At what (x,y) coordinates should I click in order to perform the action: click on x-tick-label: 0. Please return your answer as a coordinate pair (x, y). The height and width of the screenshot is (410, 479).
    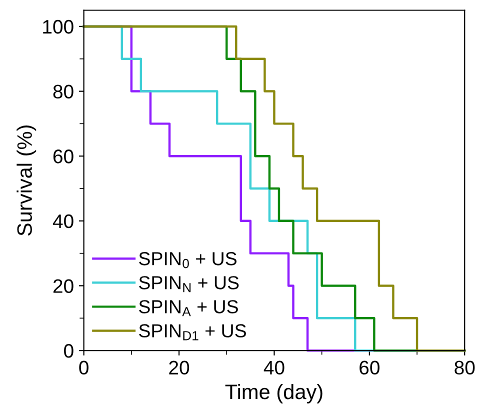
    Looking at the image, I should click on (83, 367).